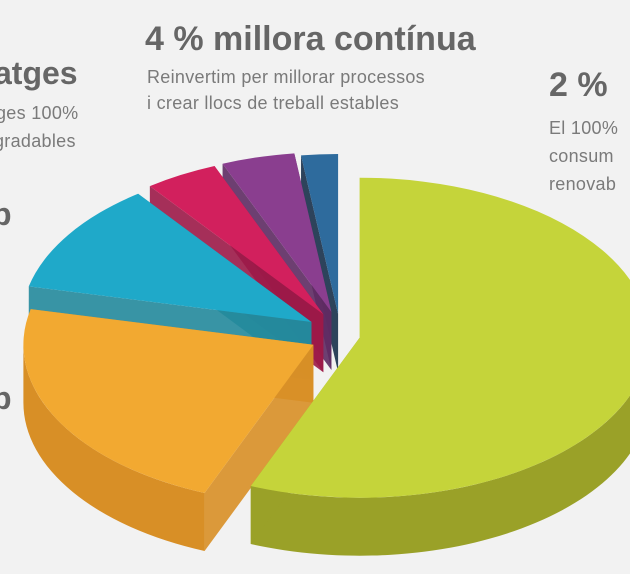 The height and width of the screenshot is (574, 630). What do you see at coordinates (310, 39) in the screenshot?
I see `center-heading: 4 % millora contínua` at bounding box center [310, 39].